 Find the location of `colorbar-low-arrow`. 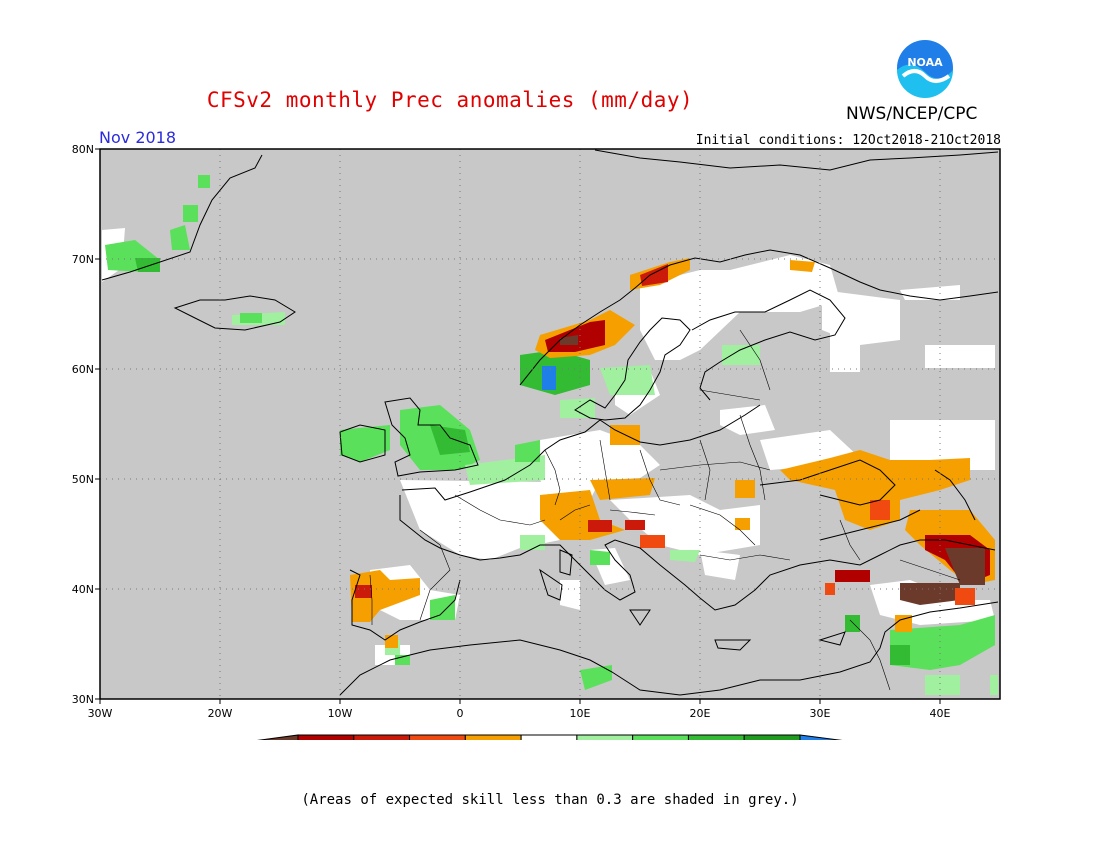

colorbar-low-arrow is located at coordinates (277, 737).